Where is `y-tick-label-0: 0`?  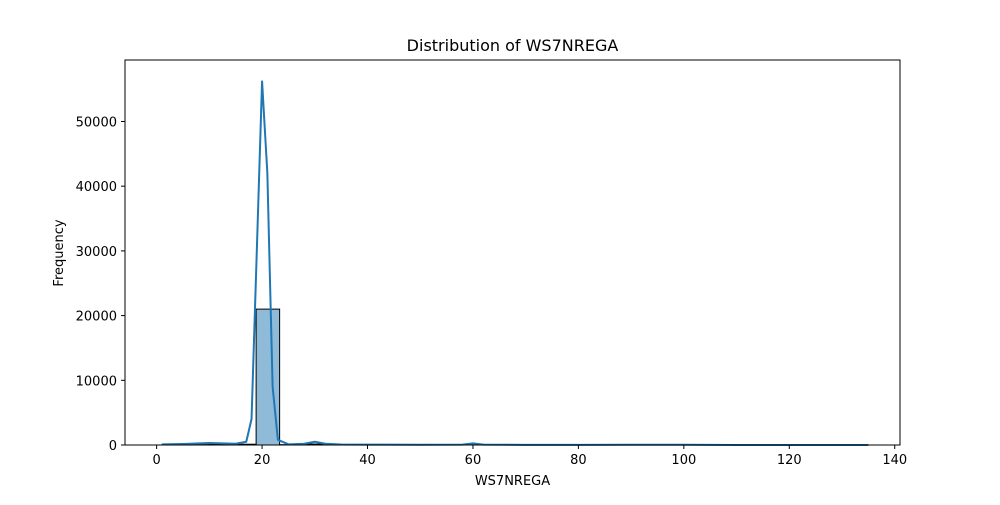
y-tick-label-0: 0 is located at coordinates (113, 446).